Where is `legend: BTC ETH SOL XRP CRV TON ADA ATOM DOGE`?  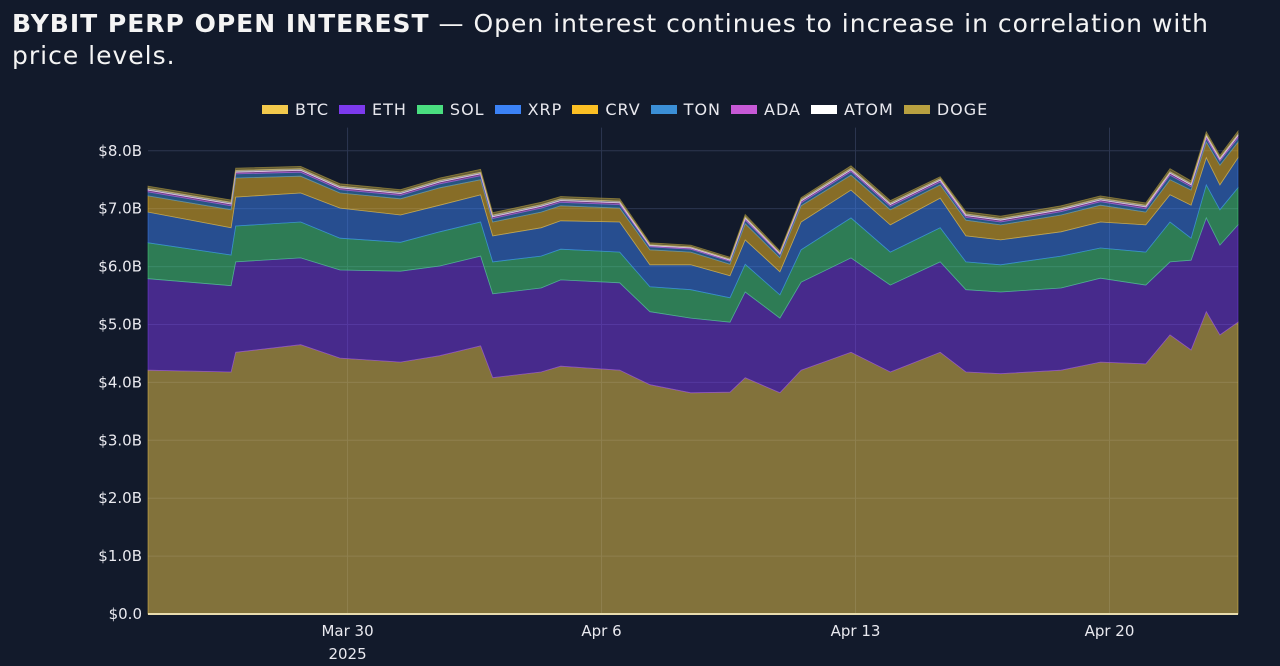 legend: BTC ETH SOL XRP CRV TON ADA ATOM DOGE is located at coordinates (625, 109).